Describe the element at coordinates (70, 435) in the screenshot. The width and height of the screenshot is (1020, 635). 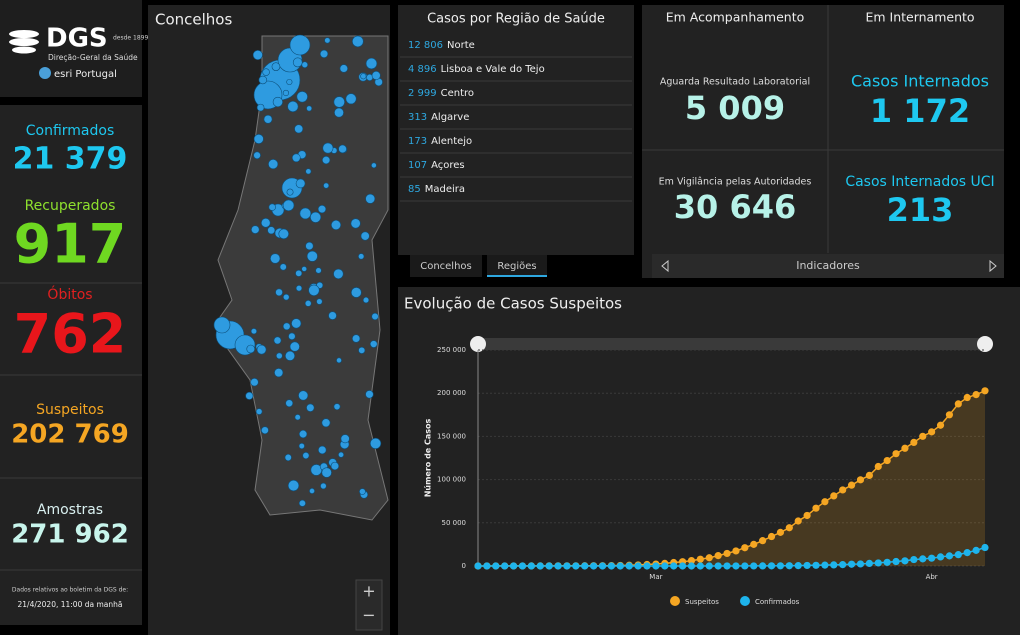
I see `stat-value: 202 769` at that location.